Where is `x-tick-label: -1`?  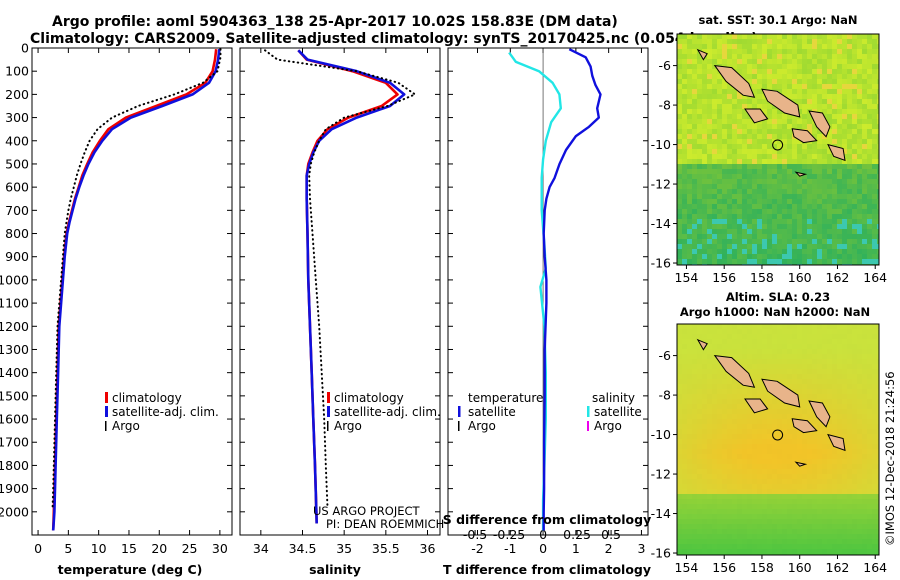
x-tick-label: -1 is located at coordinates (510, 548).